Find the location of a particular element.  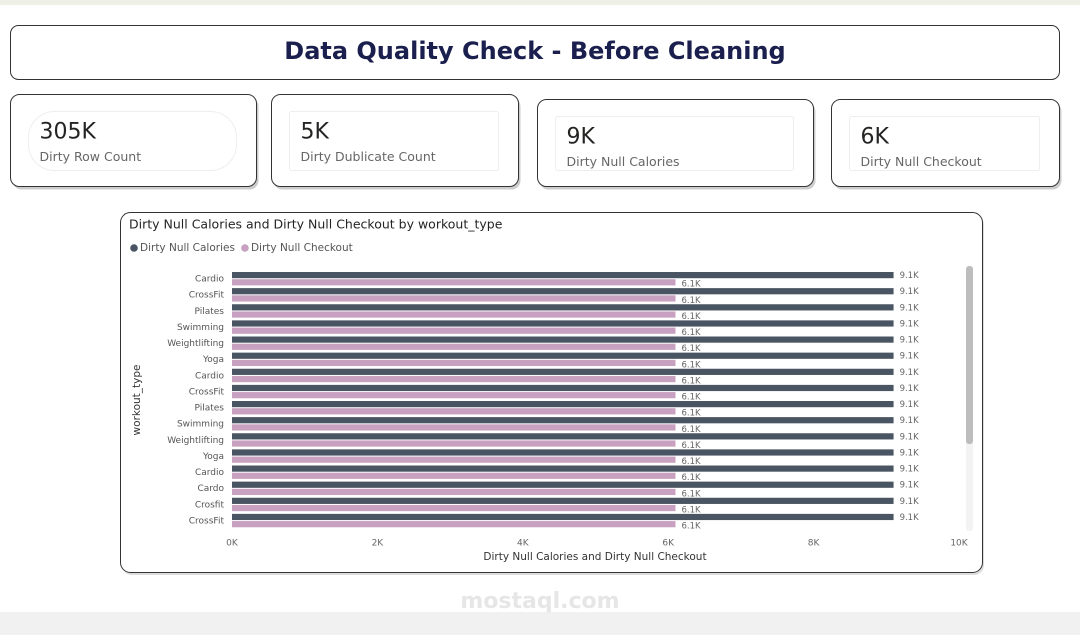

y-tick-label: Crosfit is located at coordinates (210, 505).